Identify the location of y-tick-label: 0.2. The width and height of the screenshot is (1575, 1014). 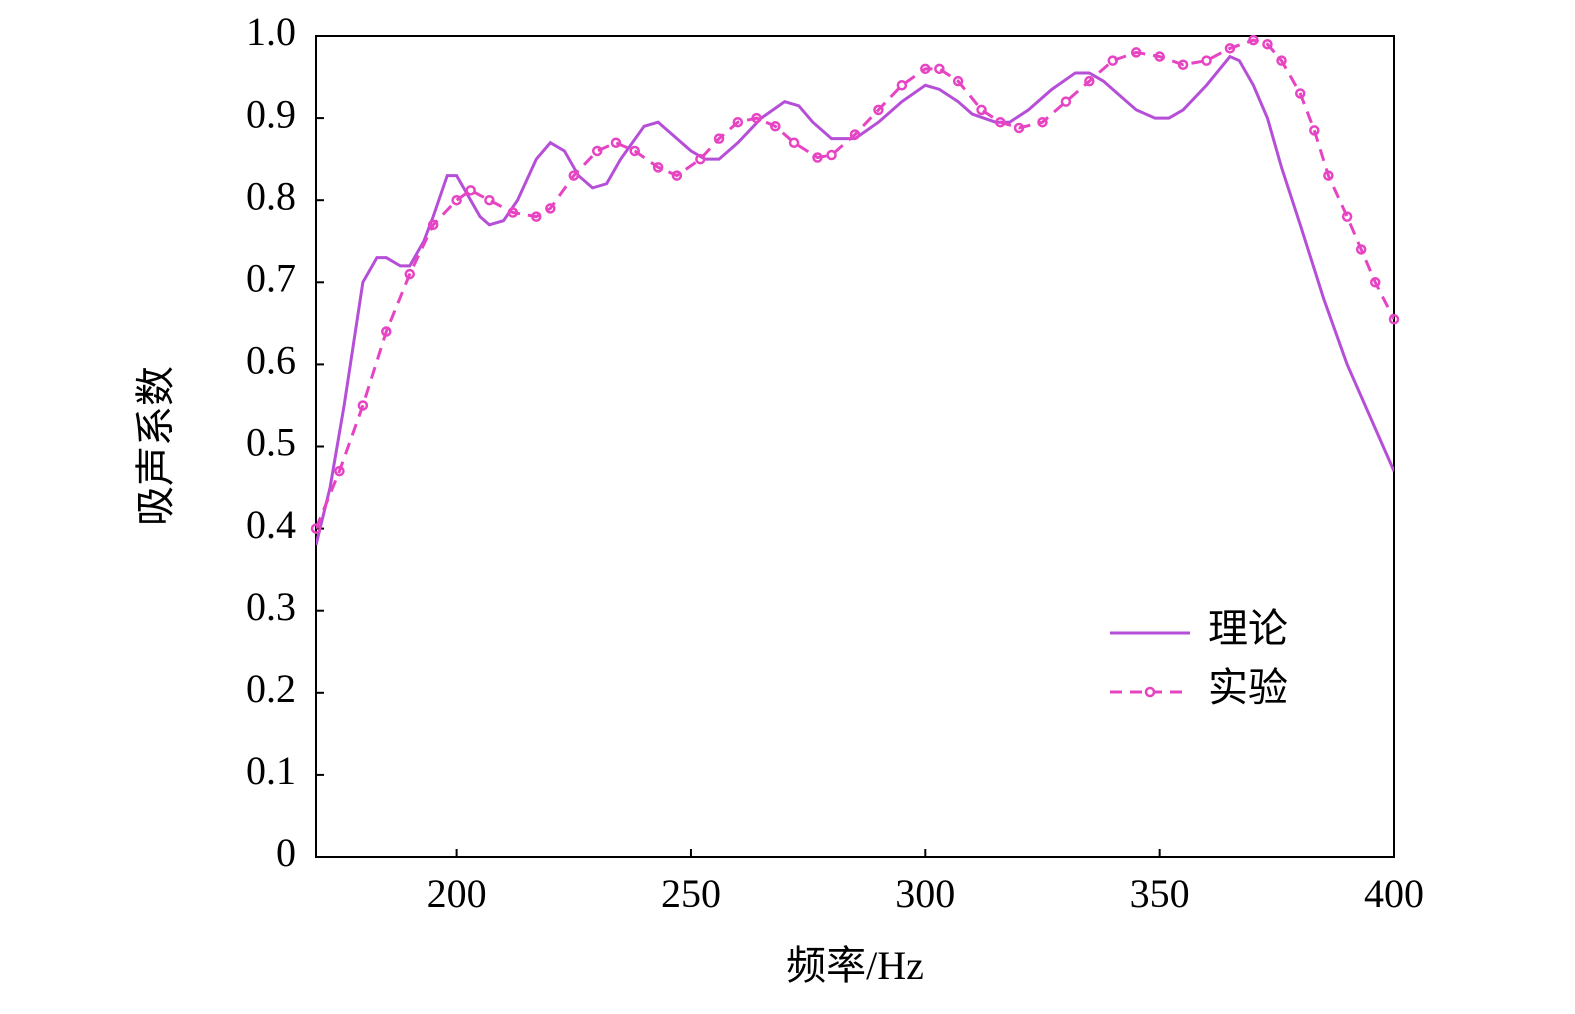
(271, 688).